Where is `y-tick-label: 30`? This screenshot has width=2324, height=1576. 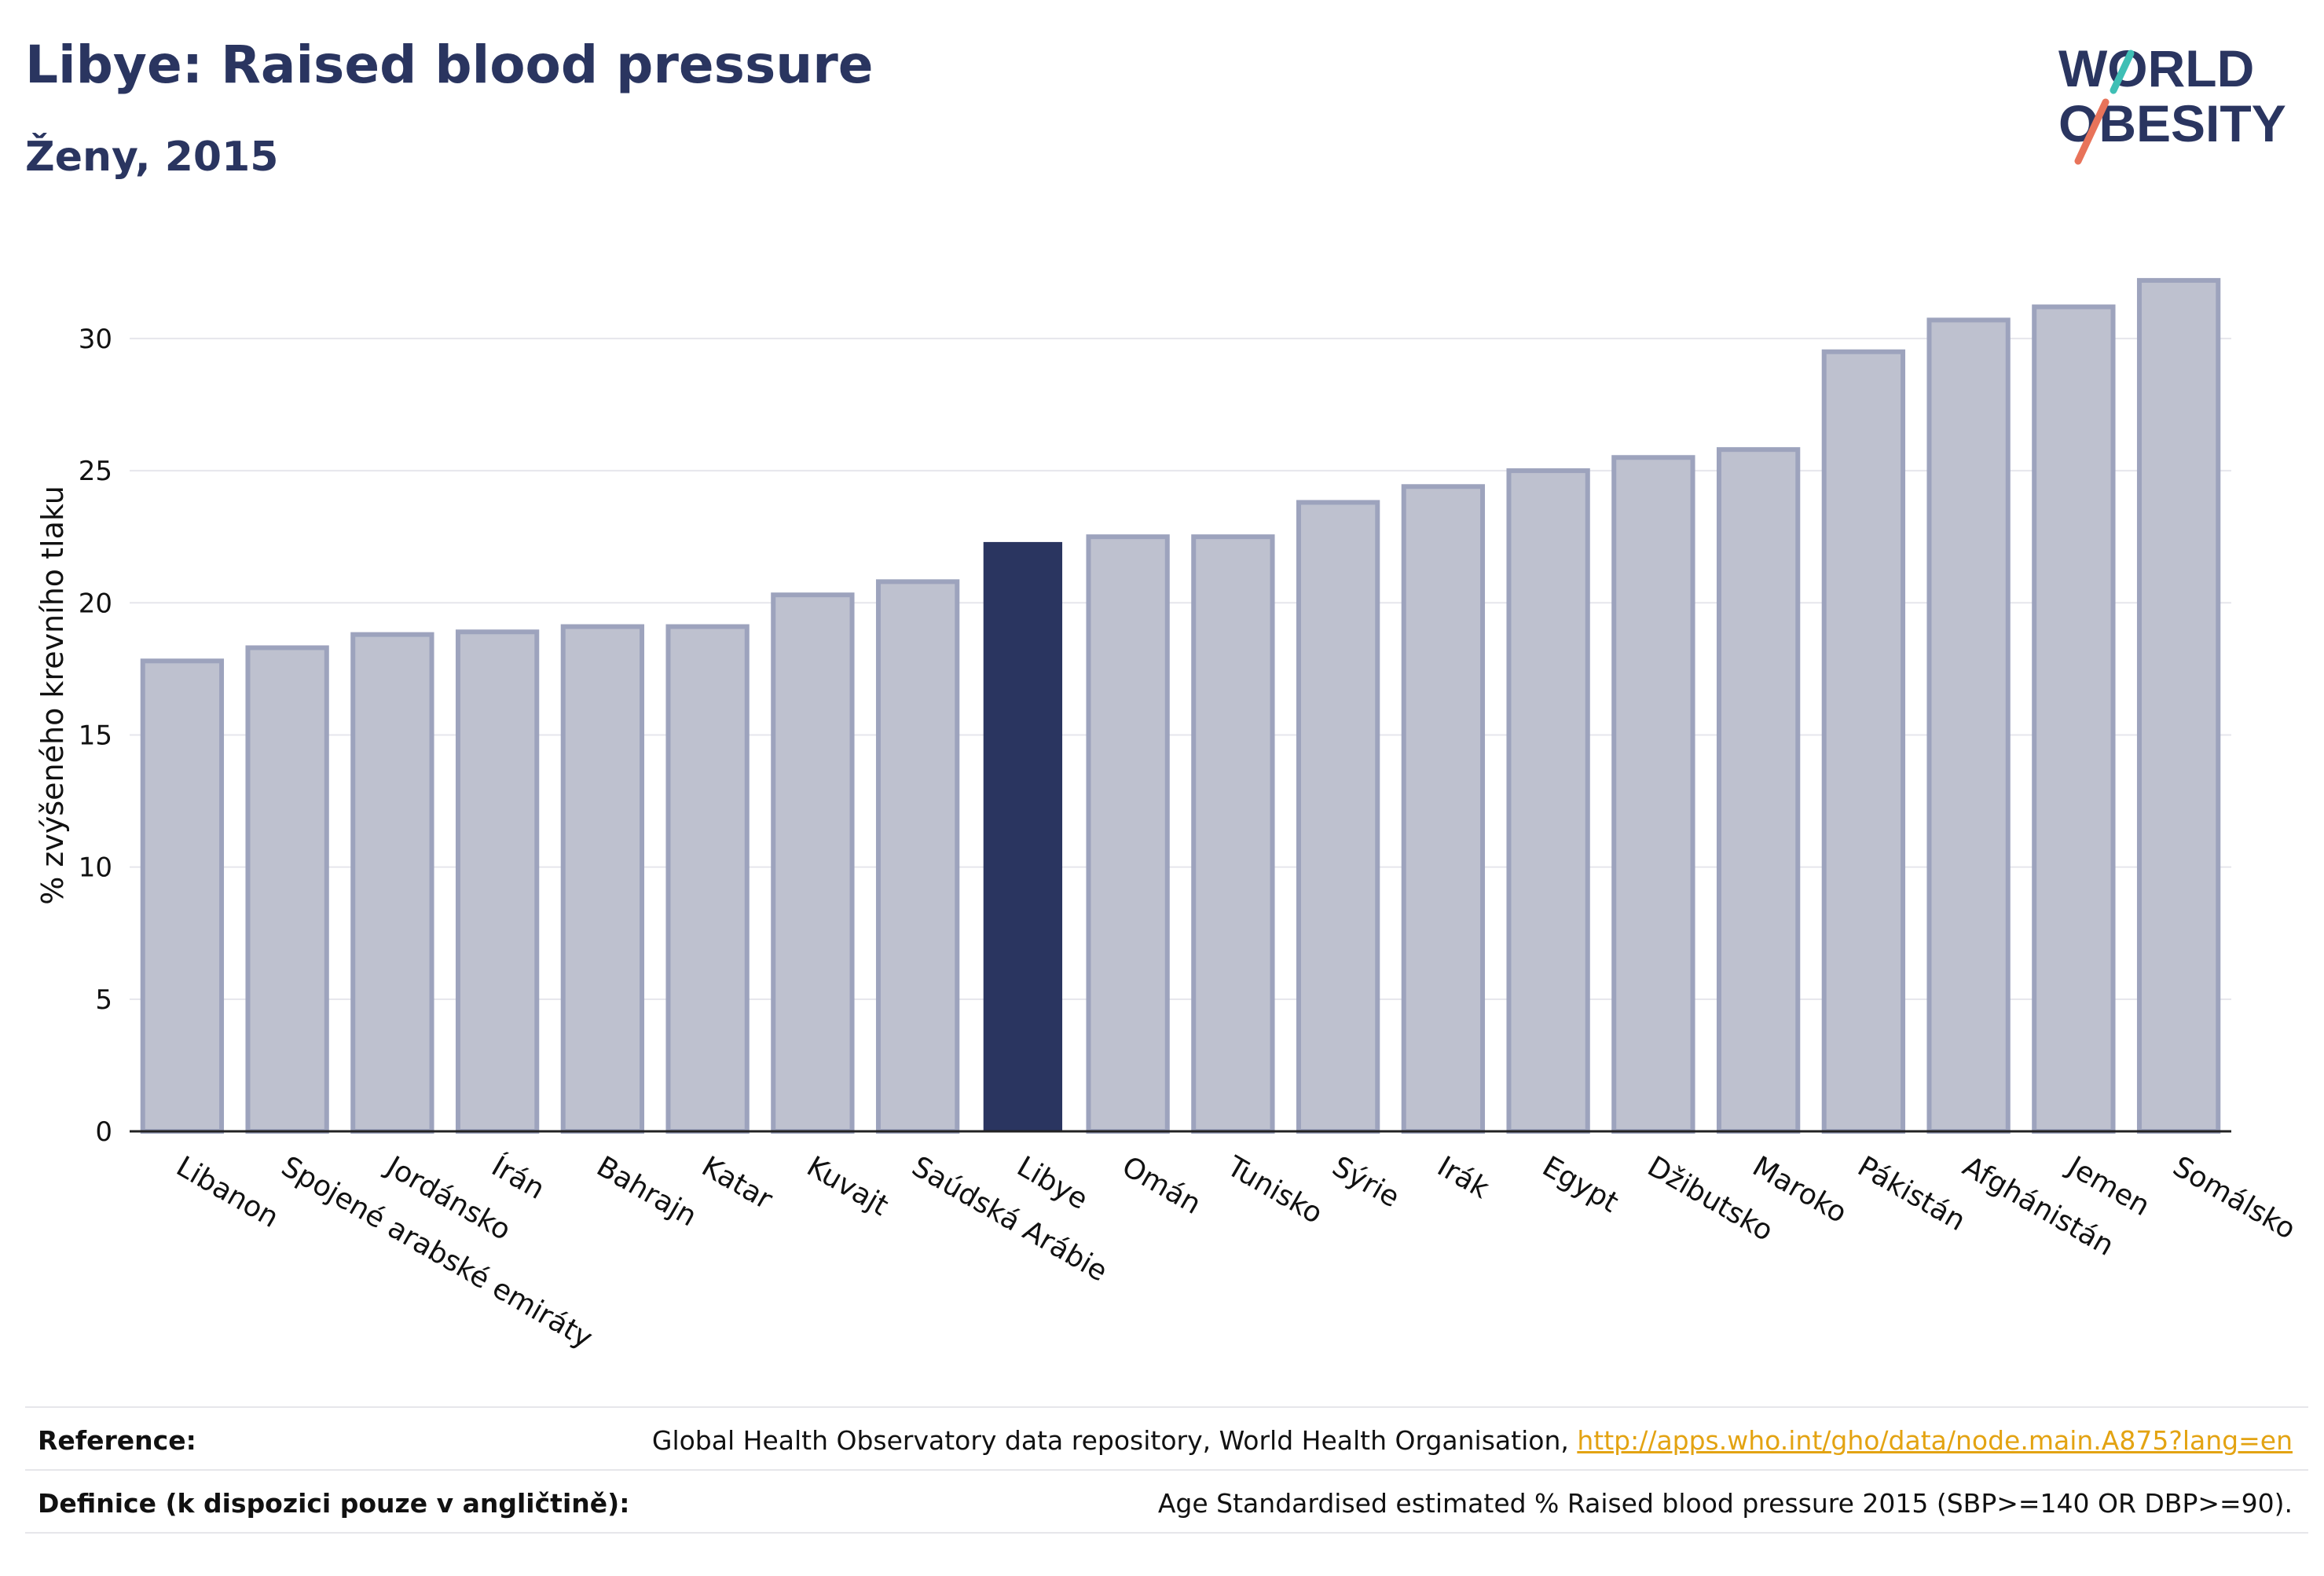
y-tick-label: 30 is located at coordinates (95, 339).